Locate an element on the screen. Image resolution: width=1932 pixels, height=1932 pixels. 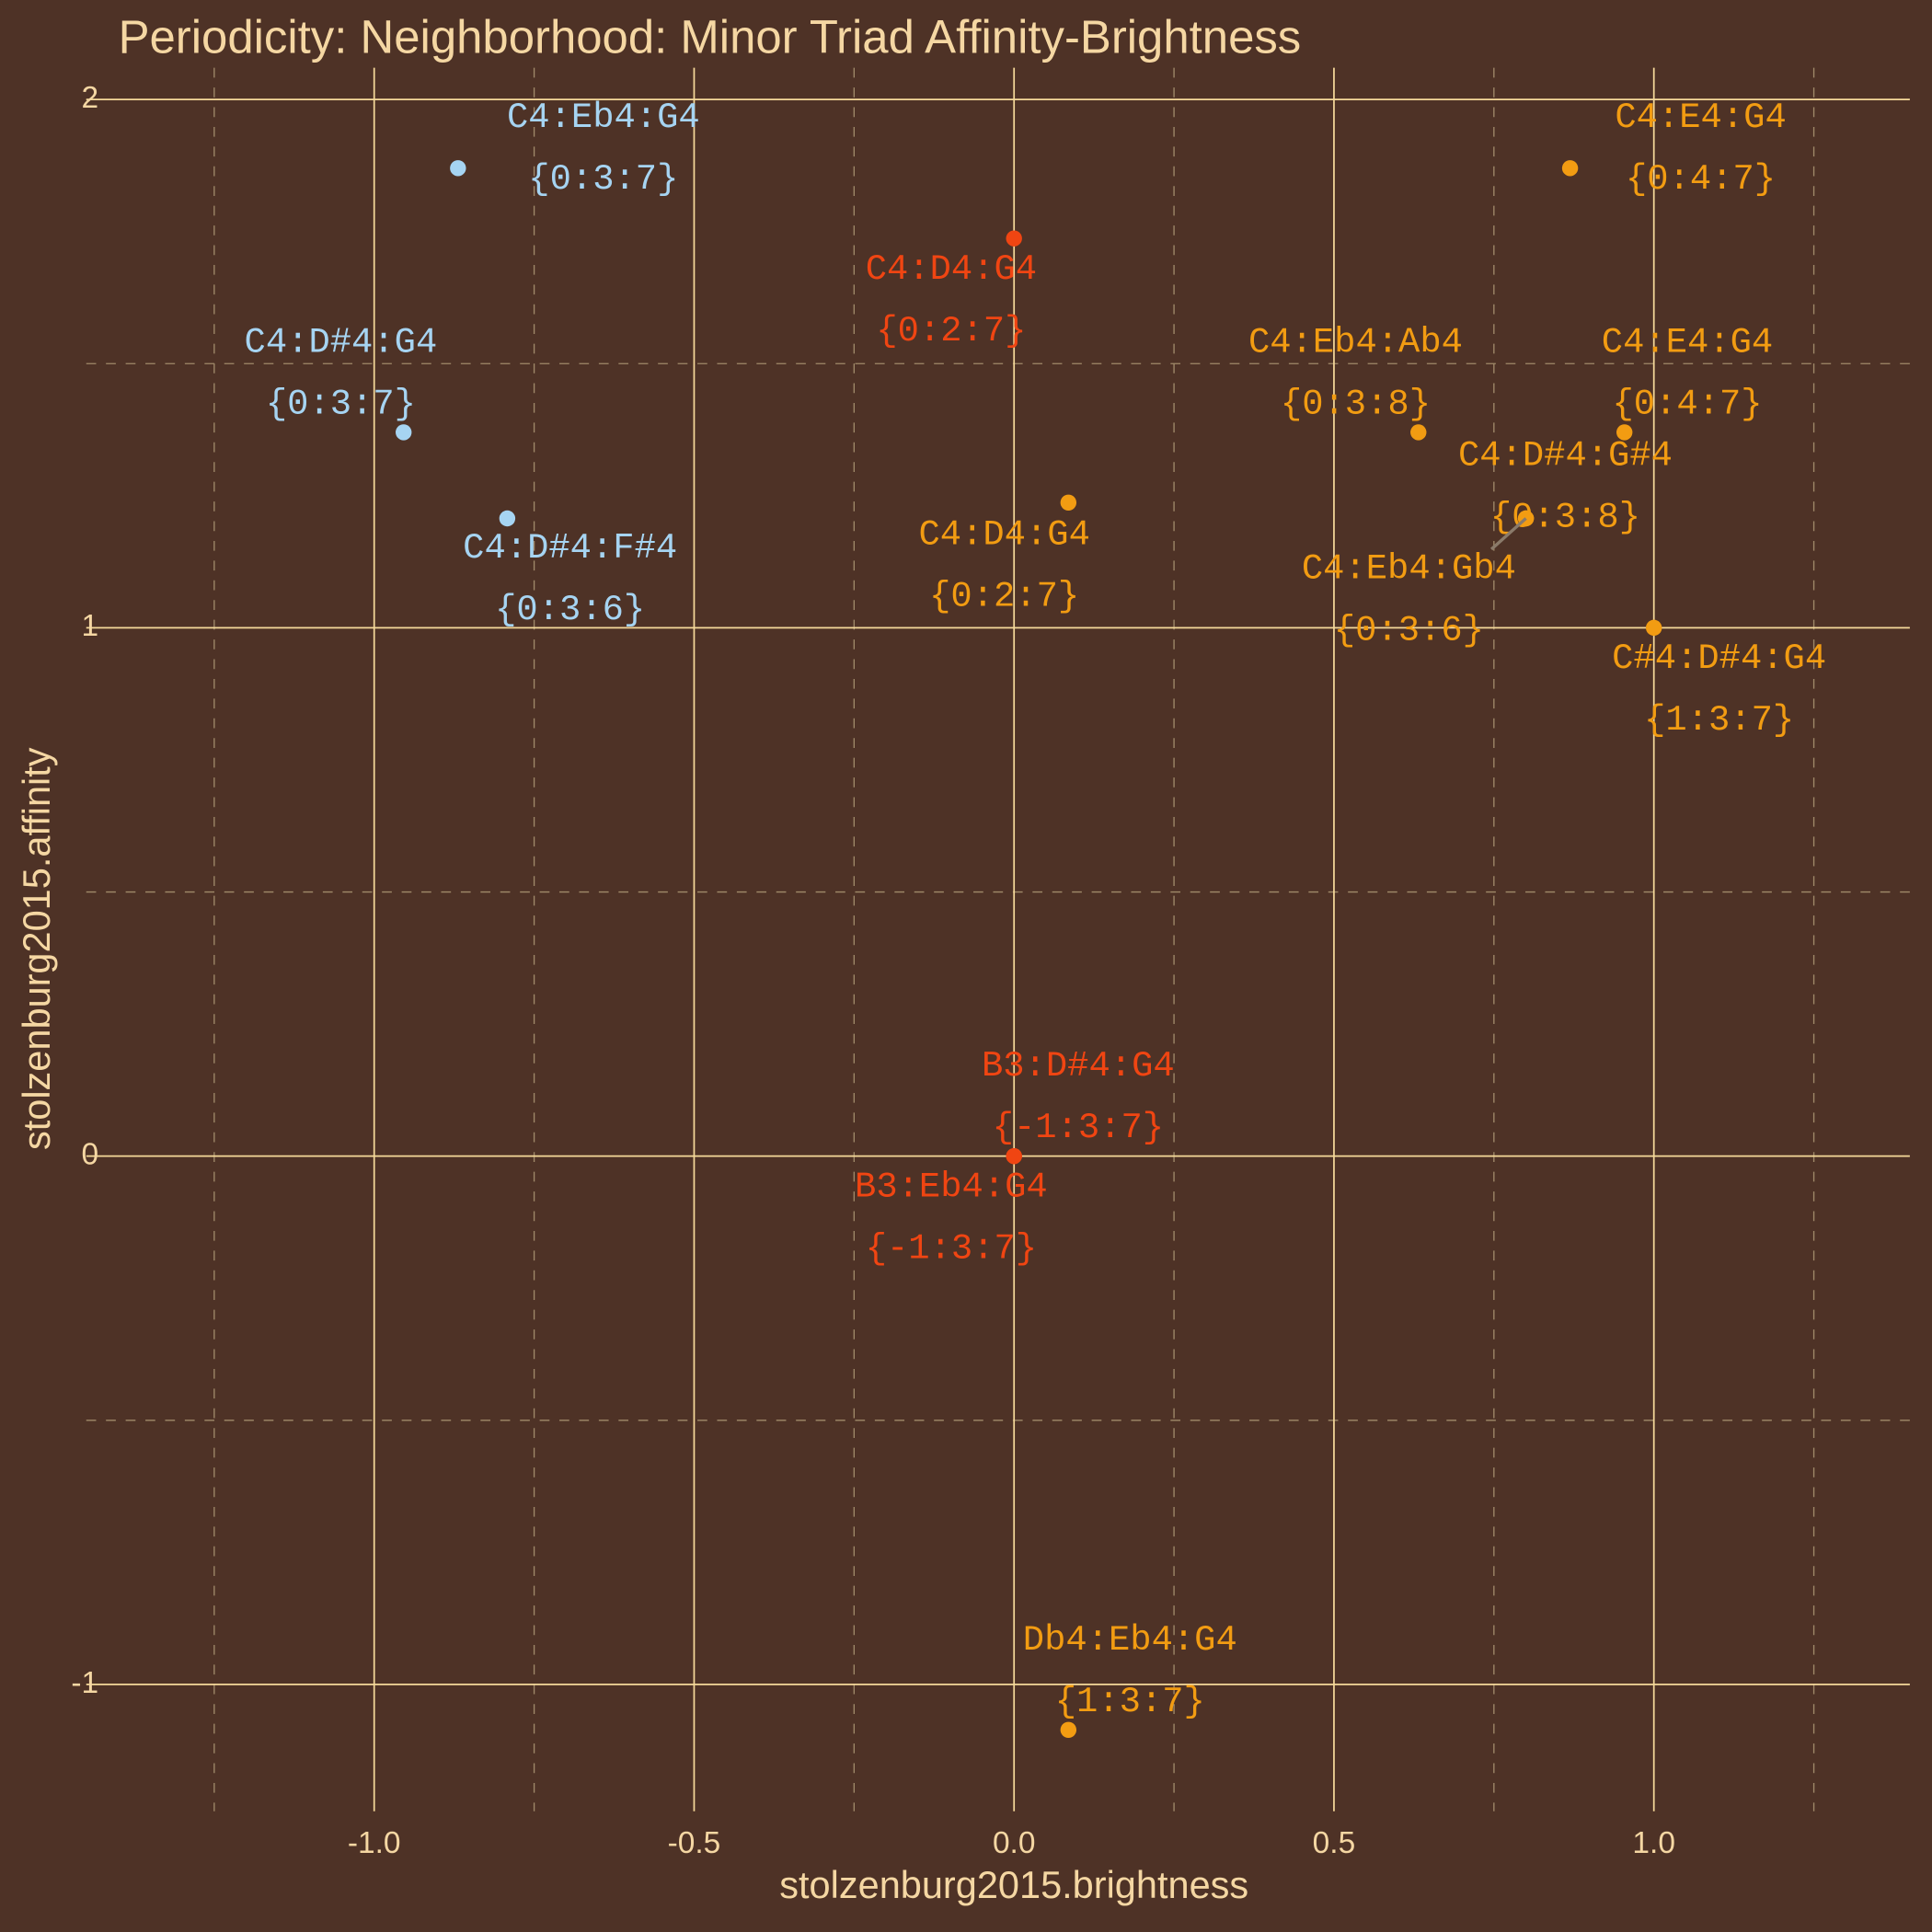
point-label: C4:Eb4:Ab4 is located at coordinates (1355, 342).